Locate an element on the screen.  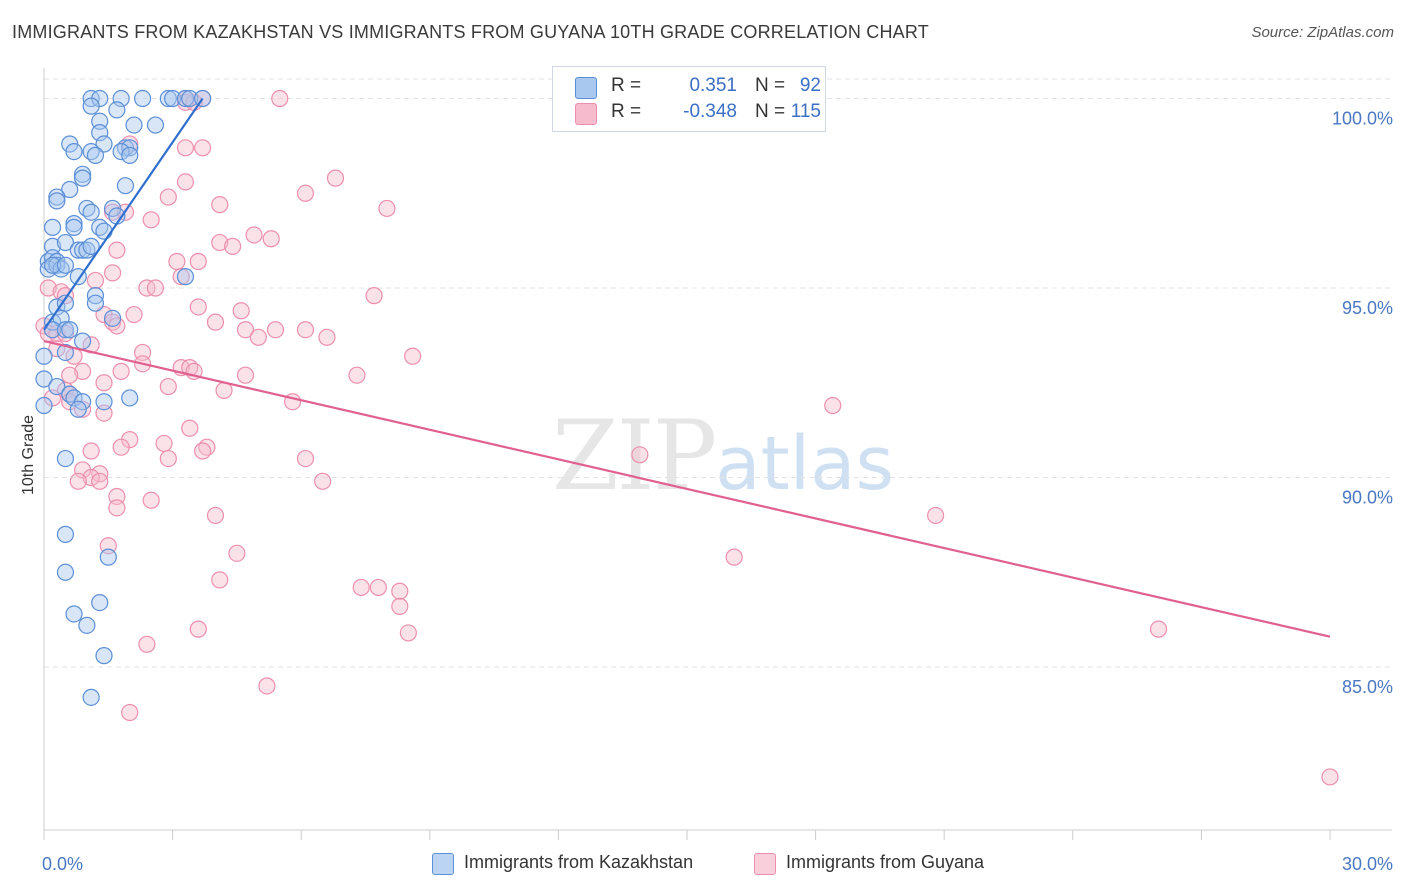
n-label: N = is located at coordinates (770, 85).